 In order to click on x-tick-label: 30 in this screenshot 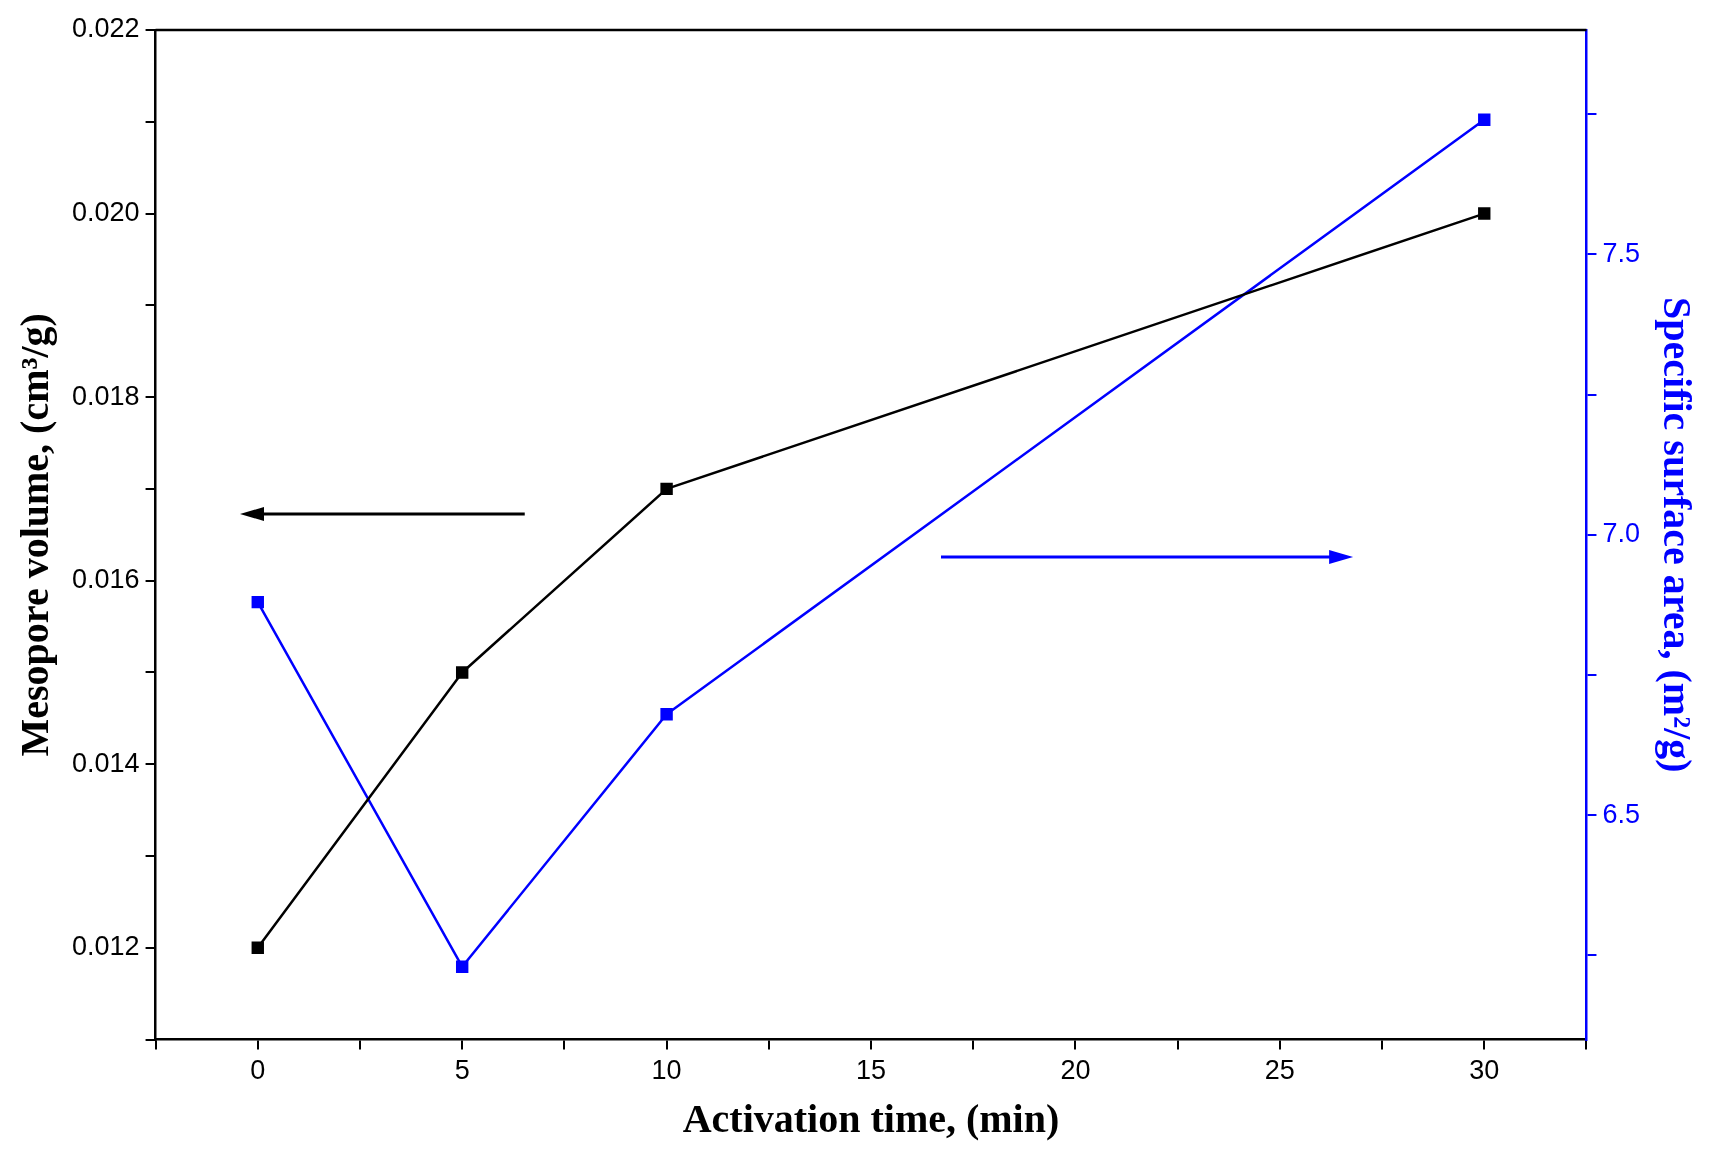, I will do `click(1484, 1070)`.